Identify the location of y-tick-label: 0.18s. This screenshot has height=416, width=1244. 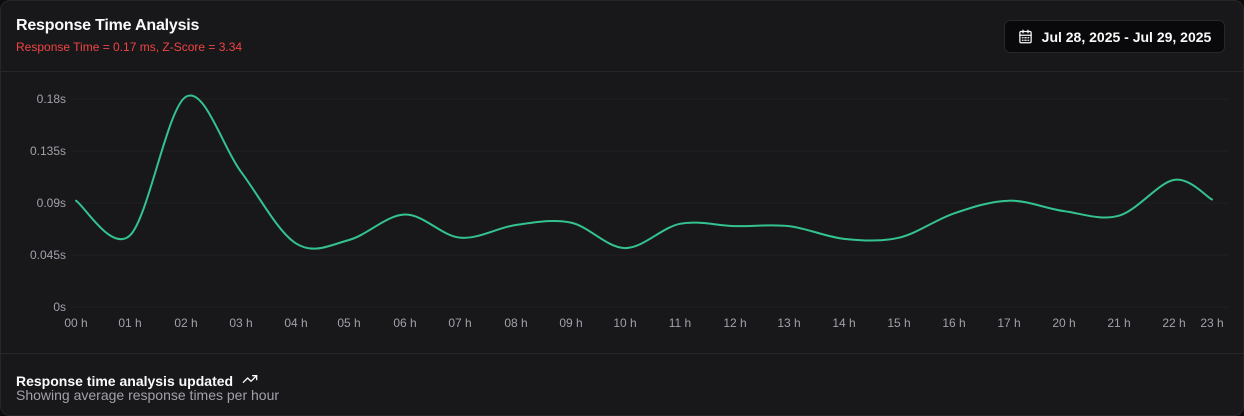
(51, 99).